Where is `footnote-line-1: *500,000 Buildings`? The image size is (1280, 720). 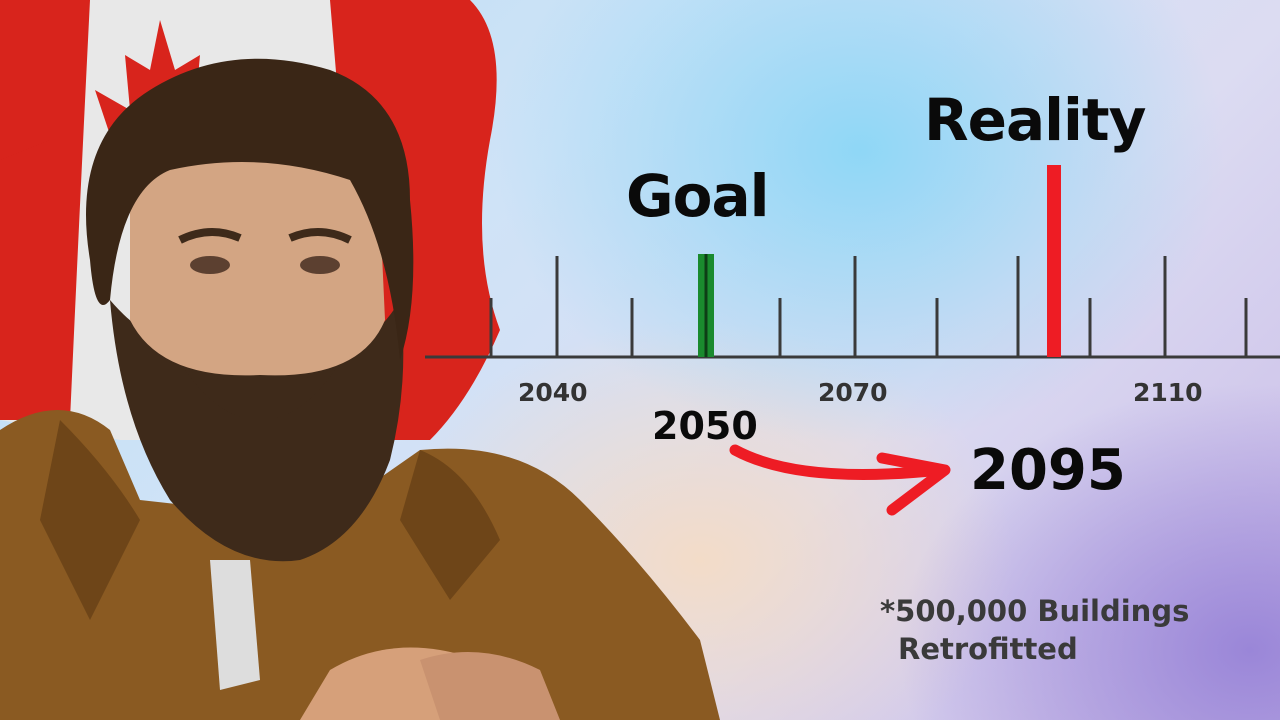 footnote-line-1: *500,000 Buildings is located at coordinates (1035, 611).